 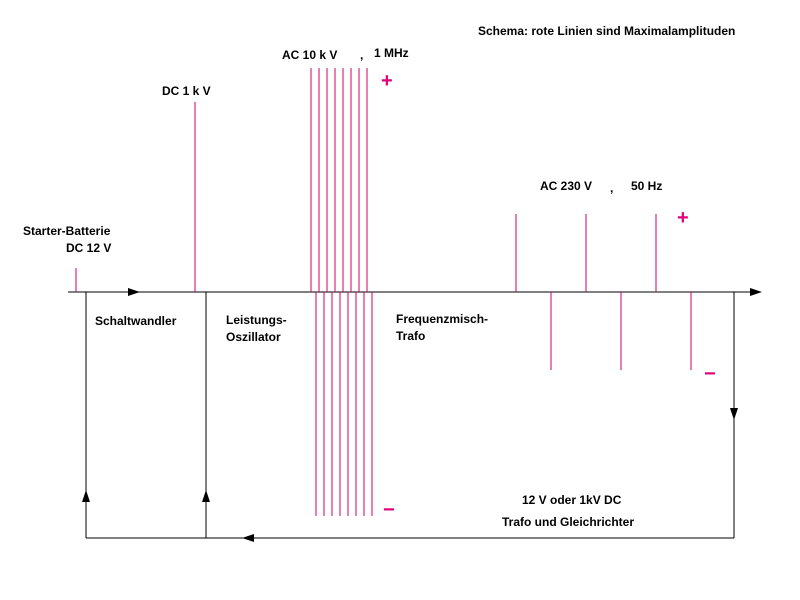 What do you see at coordinates (248, 538) in the screenshot?
I see `feedback-arrow-left` at bounding box center [248, 538].